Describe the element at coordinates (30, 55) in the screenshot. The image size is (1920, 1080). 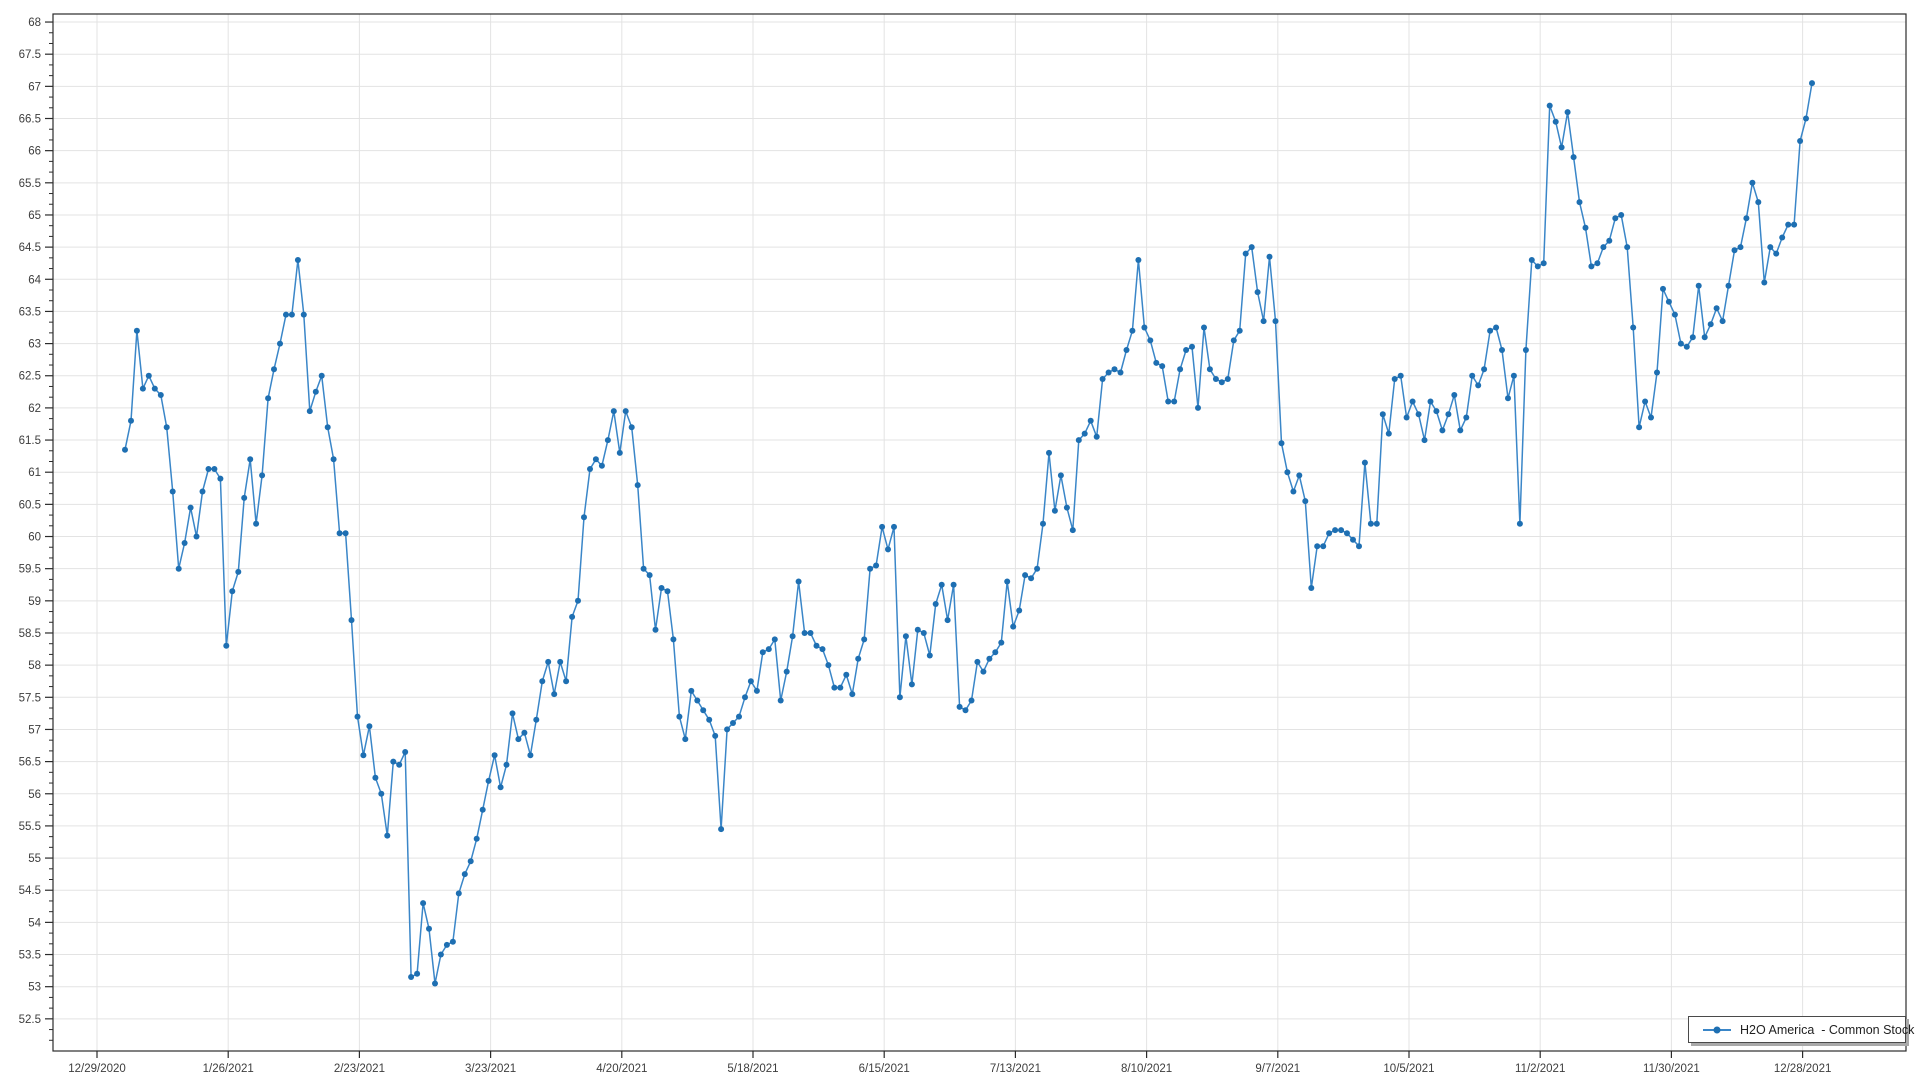
I see `y-tick-label: 67.5` at that location.